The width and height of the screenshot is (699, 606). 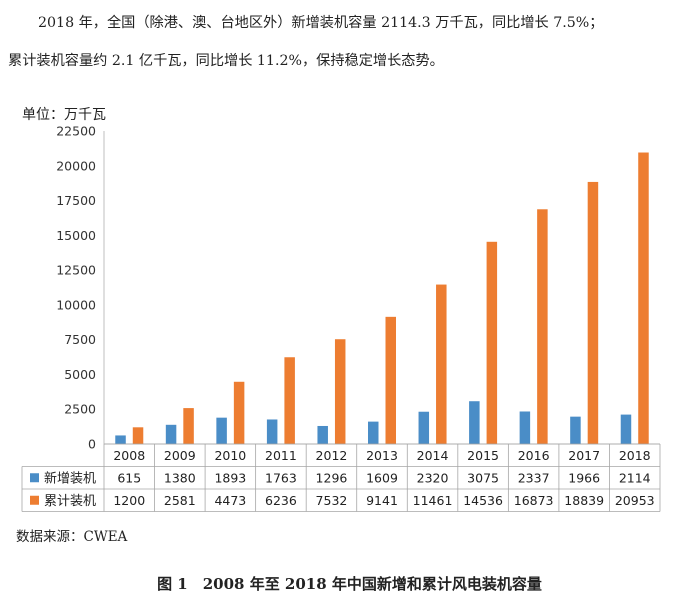 I want to click on x-tick-label: 2016, so click(x=534, y=455).